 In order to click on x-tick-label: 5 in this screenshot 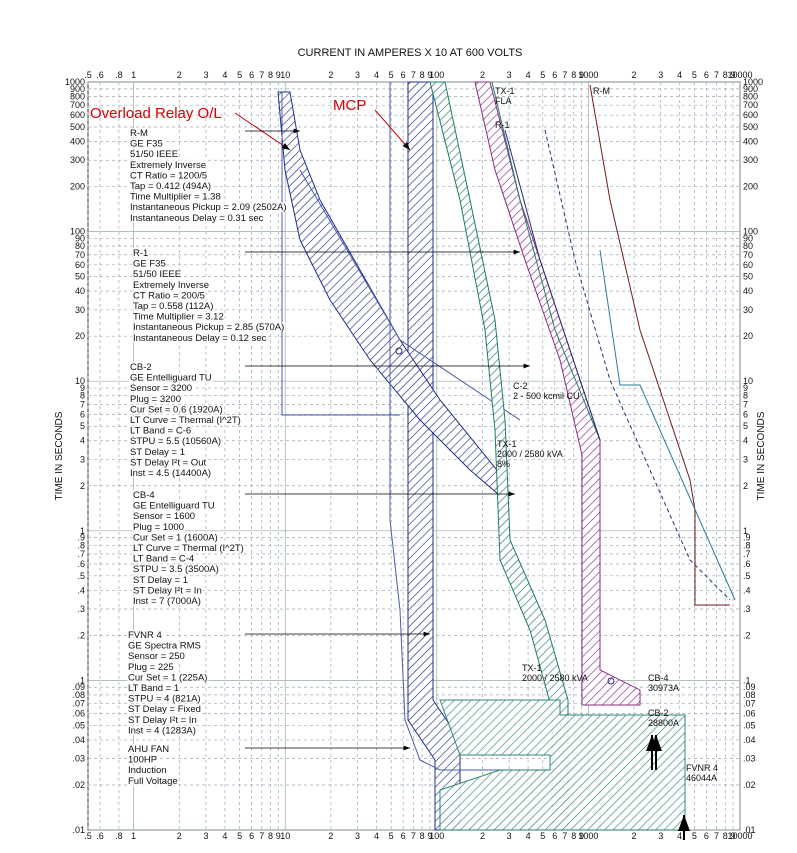, I will do `click(694, 75)`.